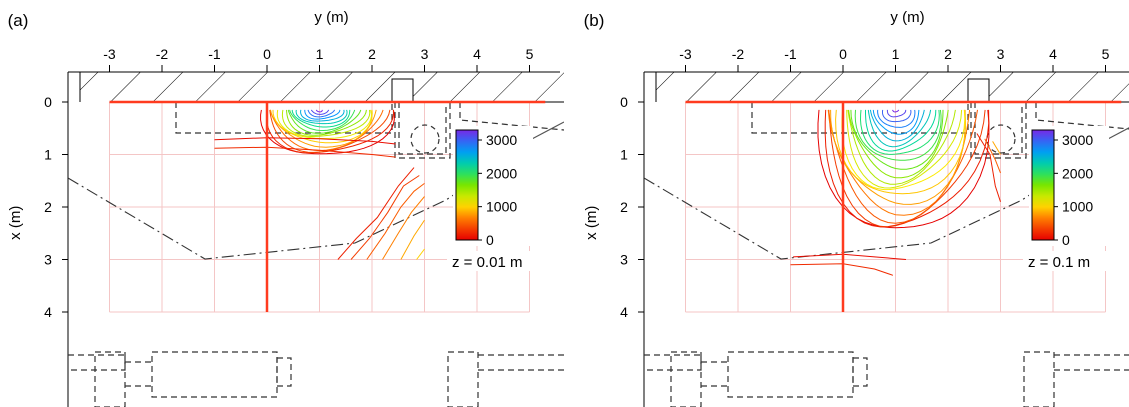 Image resolution: width=1129 pixels, height=407 pixels. Describe the element at coordinates (490, 240) in the screenshot. I see `colorbar-tick-label: 0` at that location.